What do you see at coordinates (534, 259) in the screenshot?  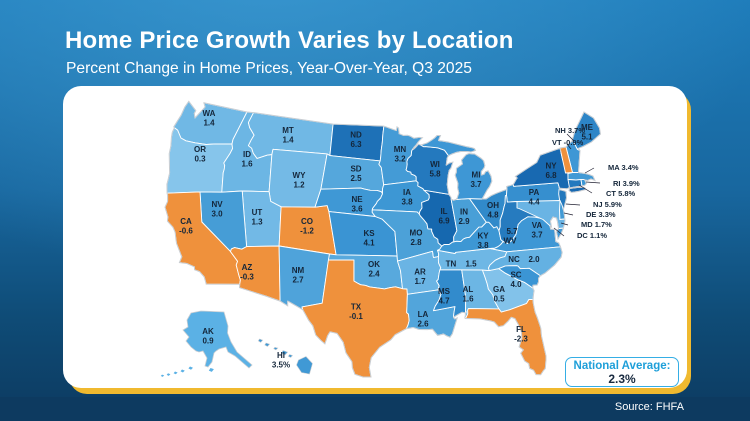 I see `svg-text: 2.0` at bounding box center [534, 259].